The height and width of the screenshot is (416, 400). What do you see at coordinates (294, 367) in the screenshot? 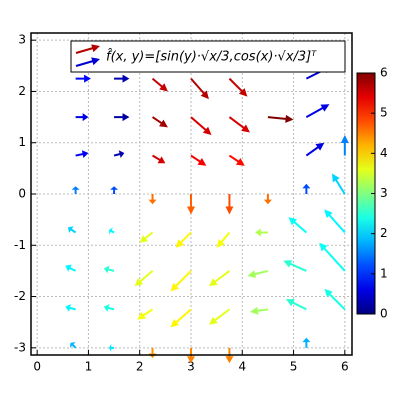
I see `x-tick-label: 5` at bounding box center [294, 367].